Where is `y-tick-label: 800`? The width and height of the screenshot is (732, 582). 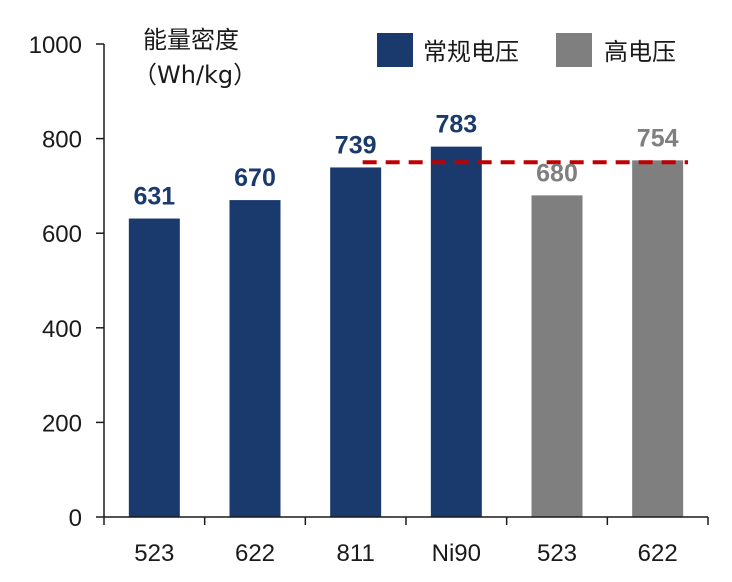 y-tick-label: 800 is located at coordinates (62, 140).